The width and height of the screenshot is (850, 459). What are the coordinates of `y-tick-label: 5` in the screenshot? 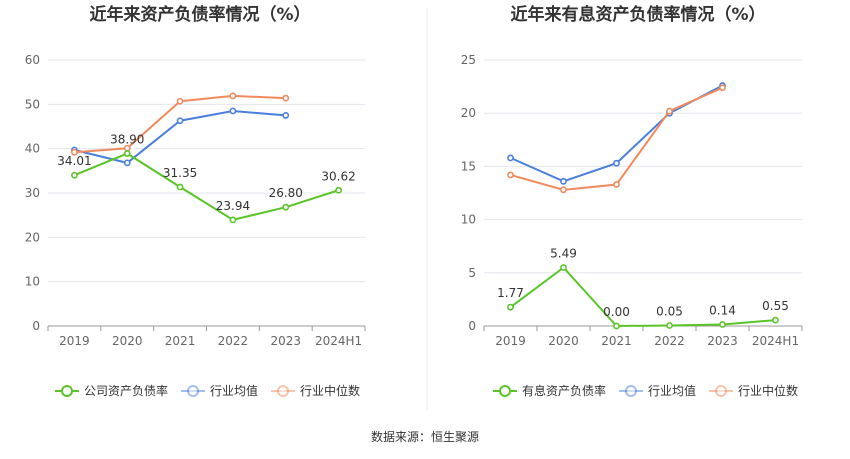 It's located at (472, 273).